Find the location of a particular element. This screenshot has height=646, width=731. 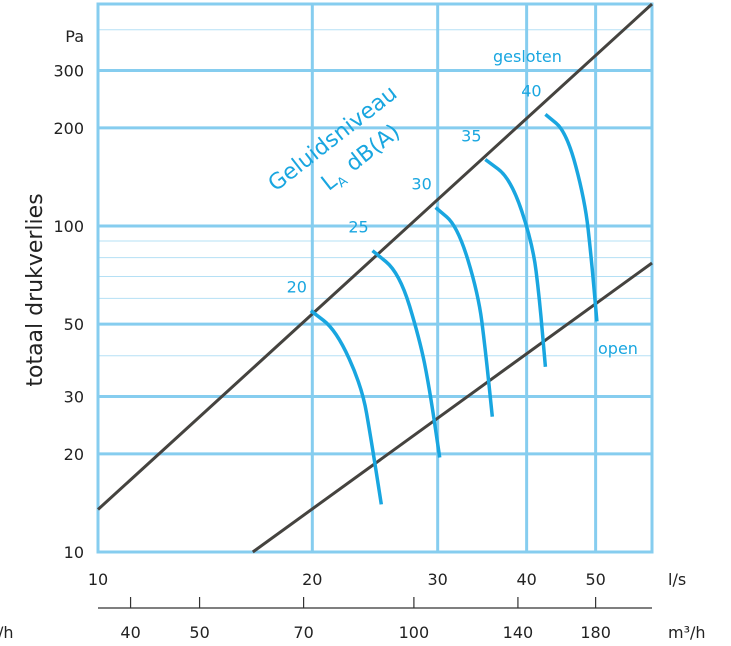

y-tick-label-10: 10 is located at coordinates (74, 552).